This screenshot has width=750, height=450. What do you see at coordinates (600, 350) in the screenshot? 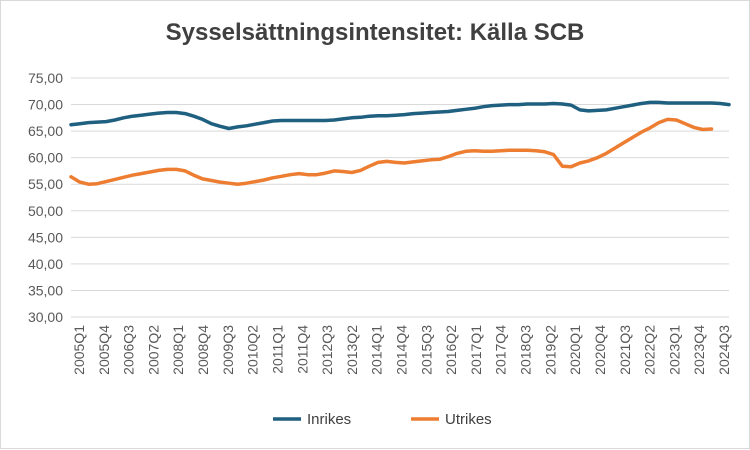
I see `x-tick-label: 2020Q4` at bounding box center [600, 350].